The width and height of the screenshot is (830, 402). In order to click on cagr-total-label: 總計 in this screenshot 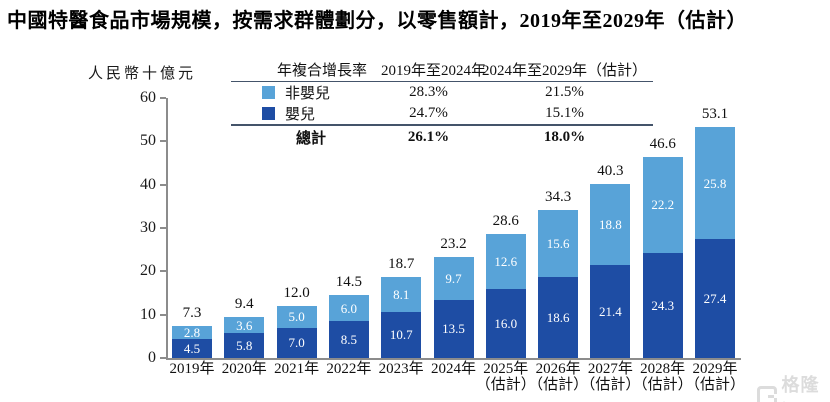, I will do `click(311, 139)`.